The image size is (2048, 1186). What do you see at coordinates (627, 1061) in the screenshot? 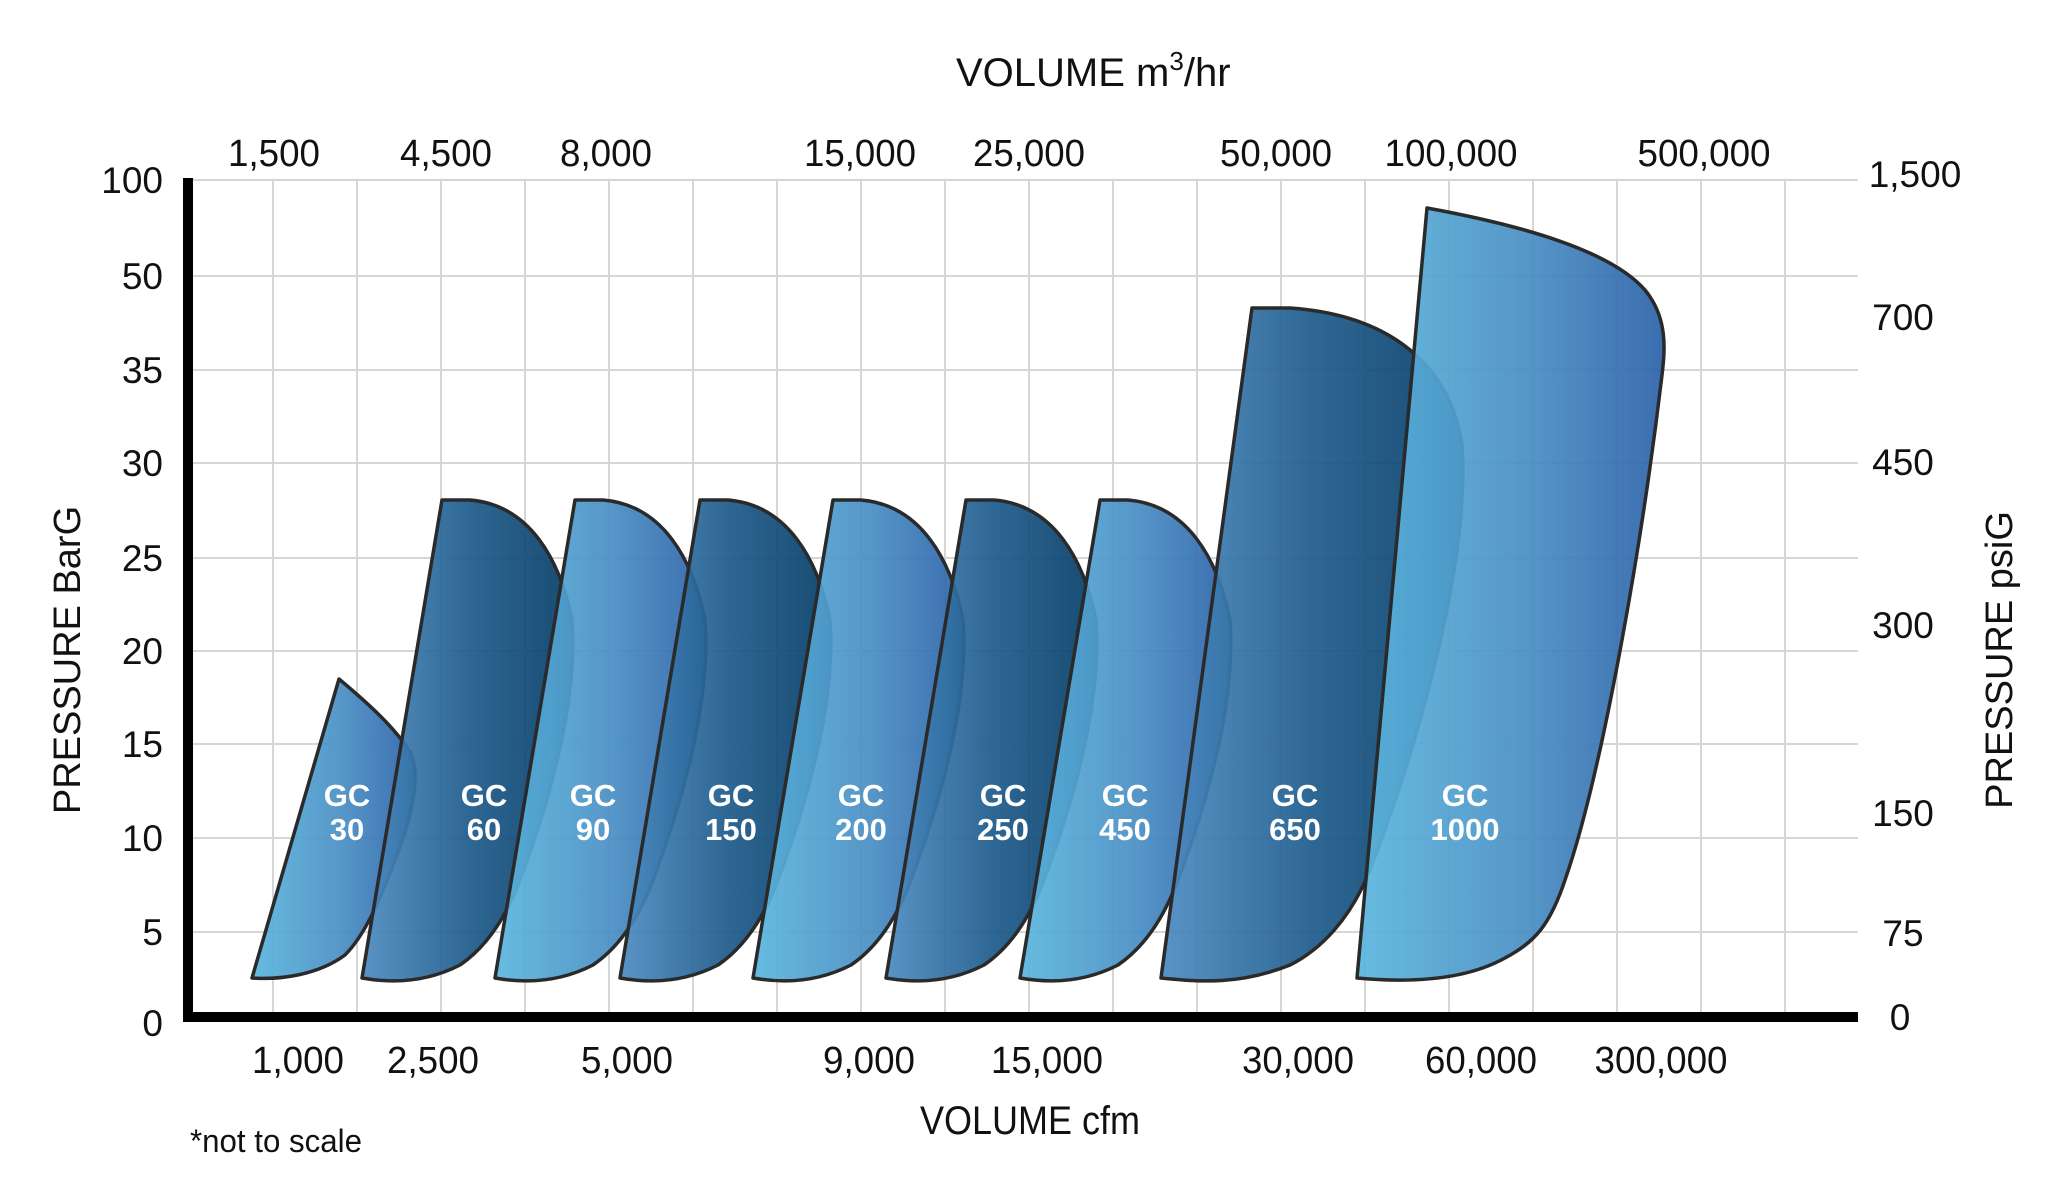
I see `tick: 5,000` at bounding box center [627, 1061].